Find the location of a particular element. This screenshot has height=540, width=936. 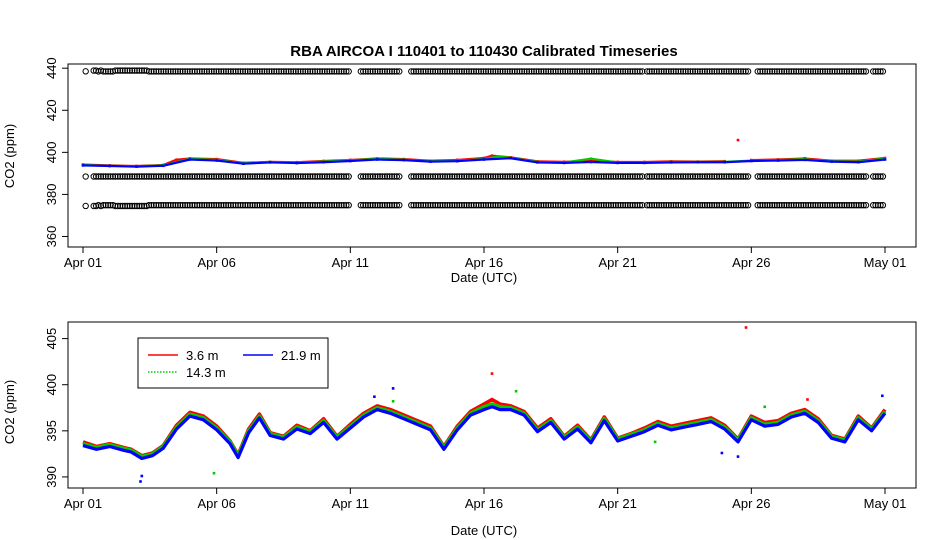

top-series-point is located at coordinates (564, 163).